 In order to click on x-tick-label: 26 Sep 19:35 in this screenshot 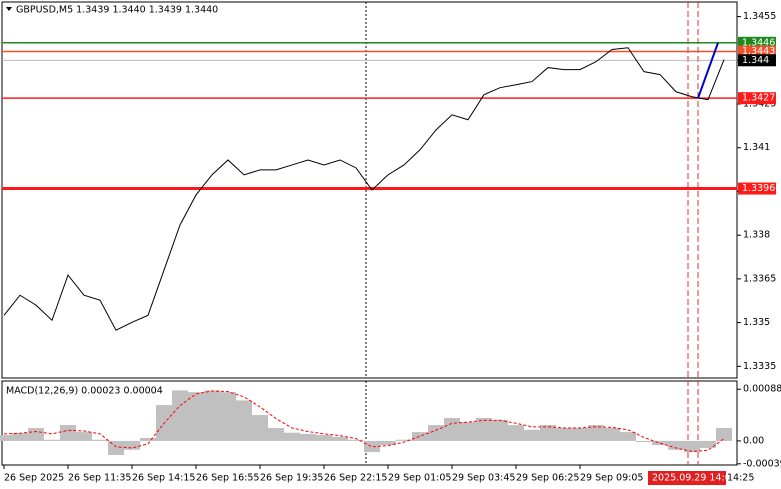, I will do `click(291, 478)`.